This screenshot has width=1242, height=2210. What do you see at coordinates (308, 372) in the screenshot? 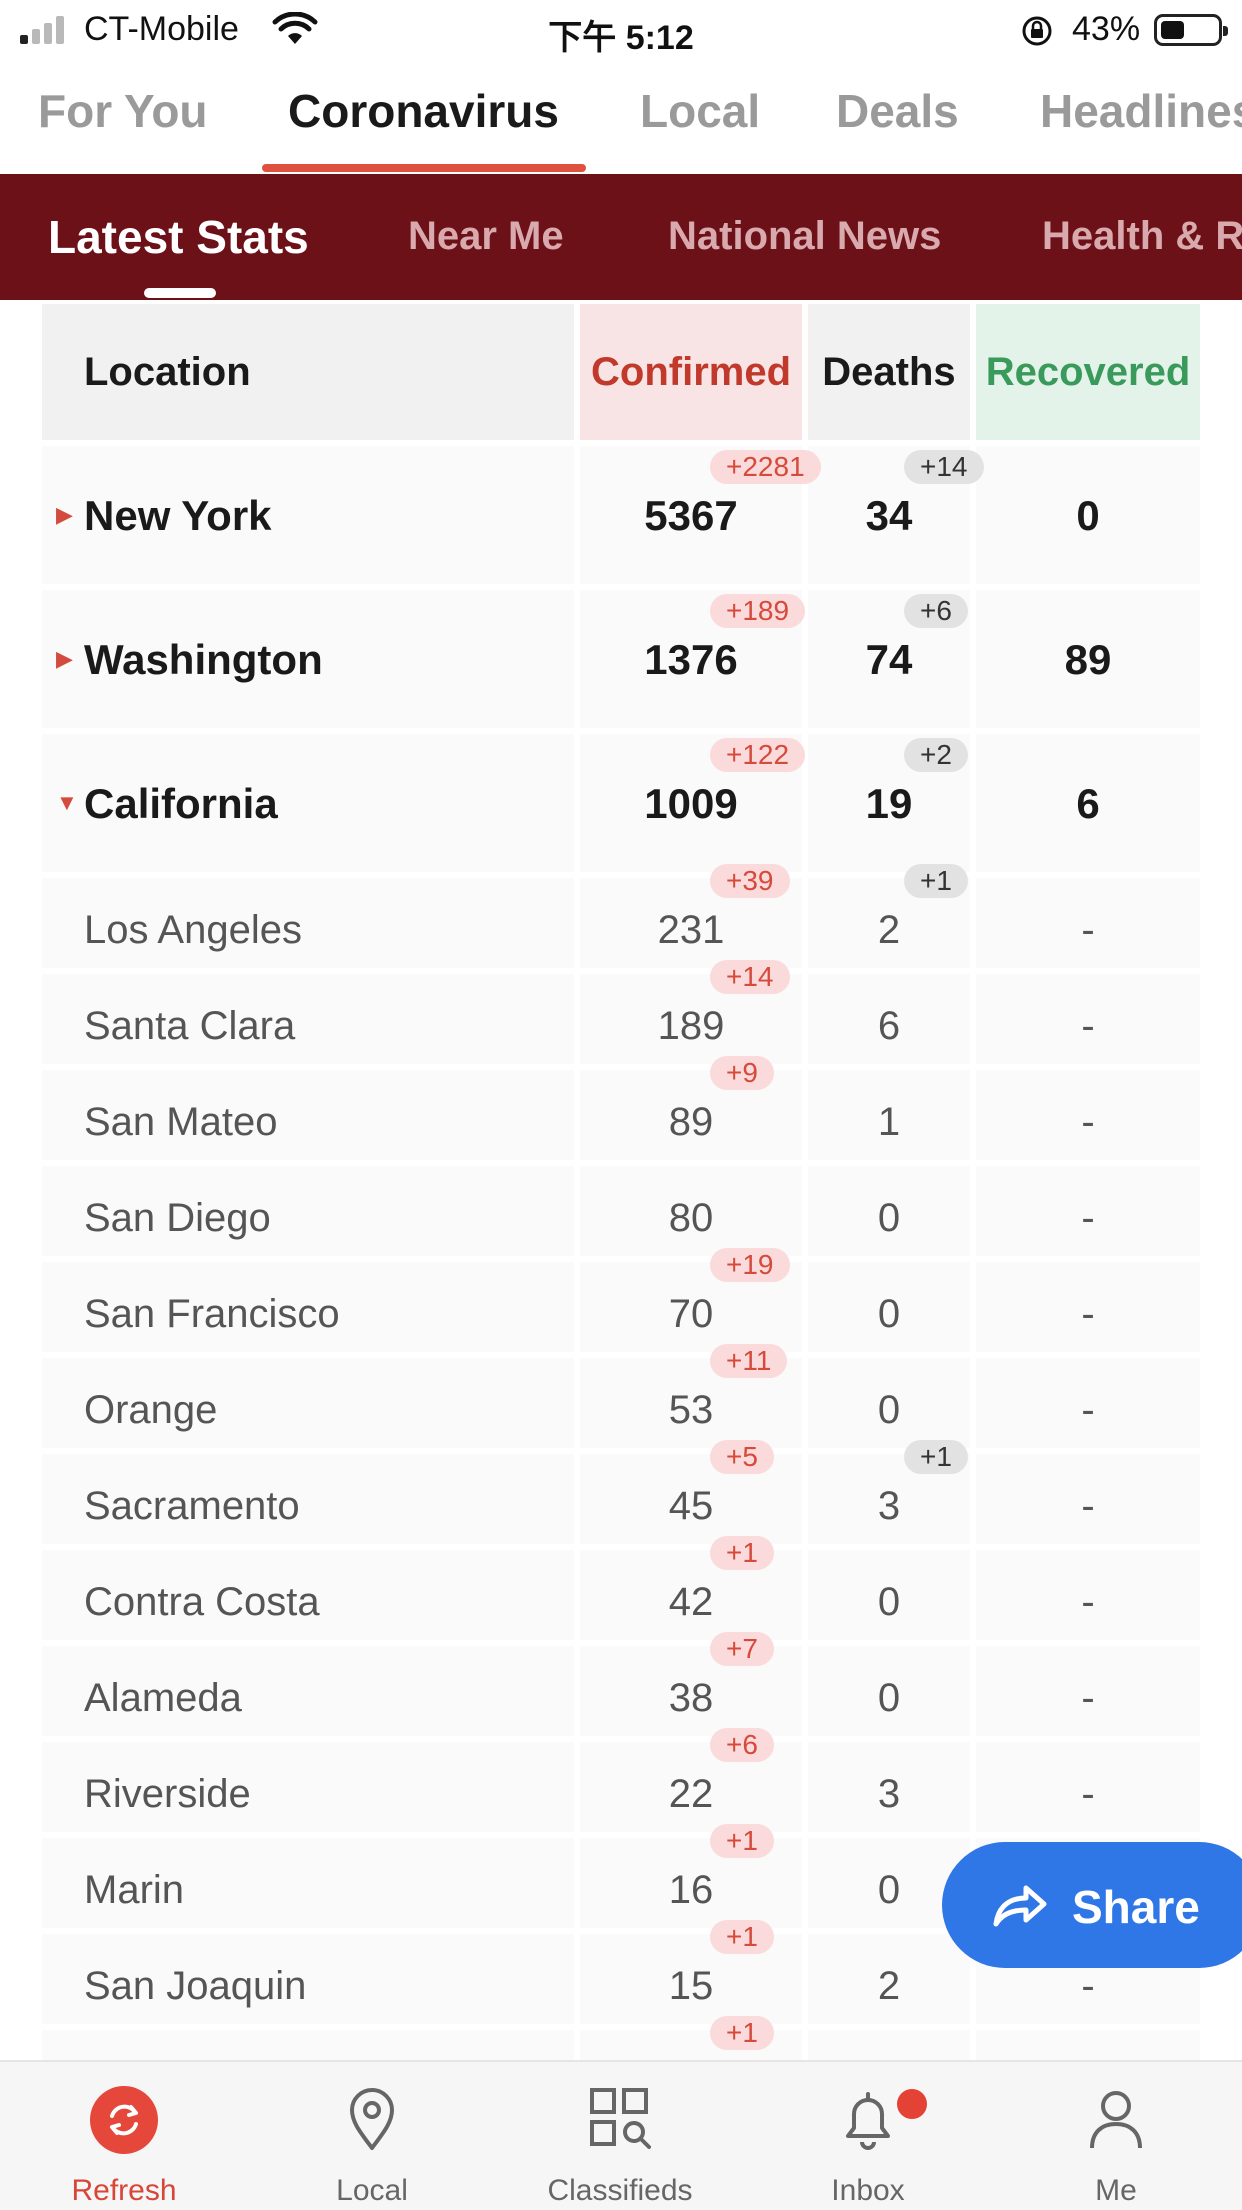
I see `header-location: Location` at bounding box center [308, 372].